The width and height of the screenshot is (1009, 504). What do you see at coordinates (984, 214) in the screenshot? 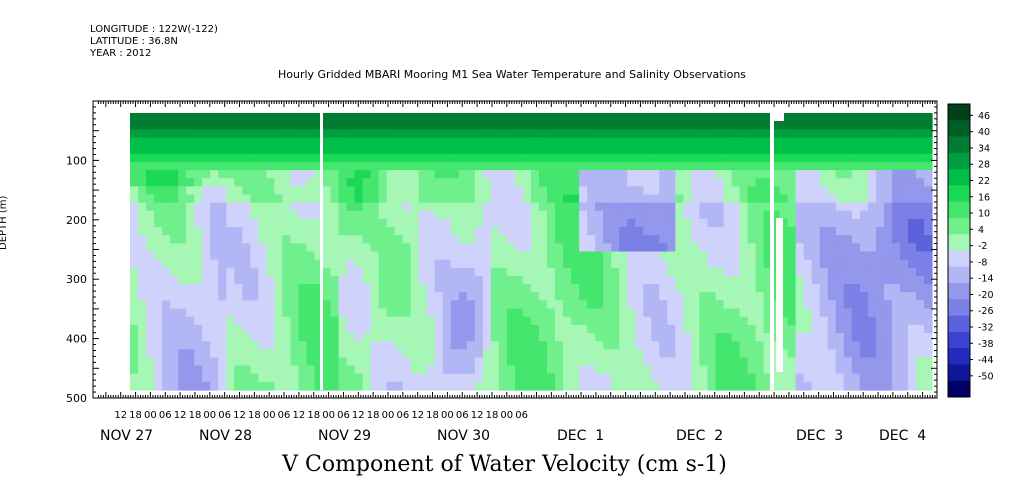
I see `colorbar-label: 10` at bounding box center [984, 214].